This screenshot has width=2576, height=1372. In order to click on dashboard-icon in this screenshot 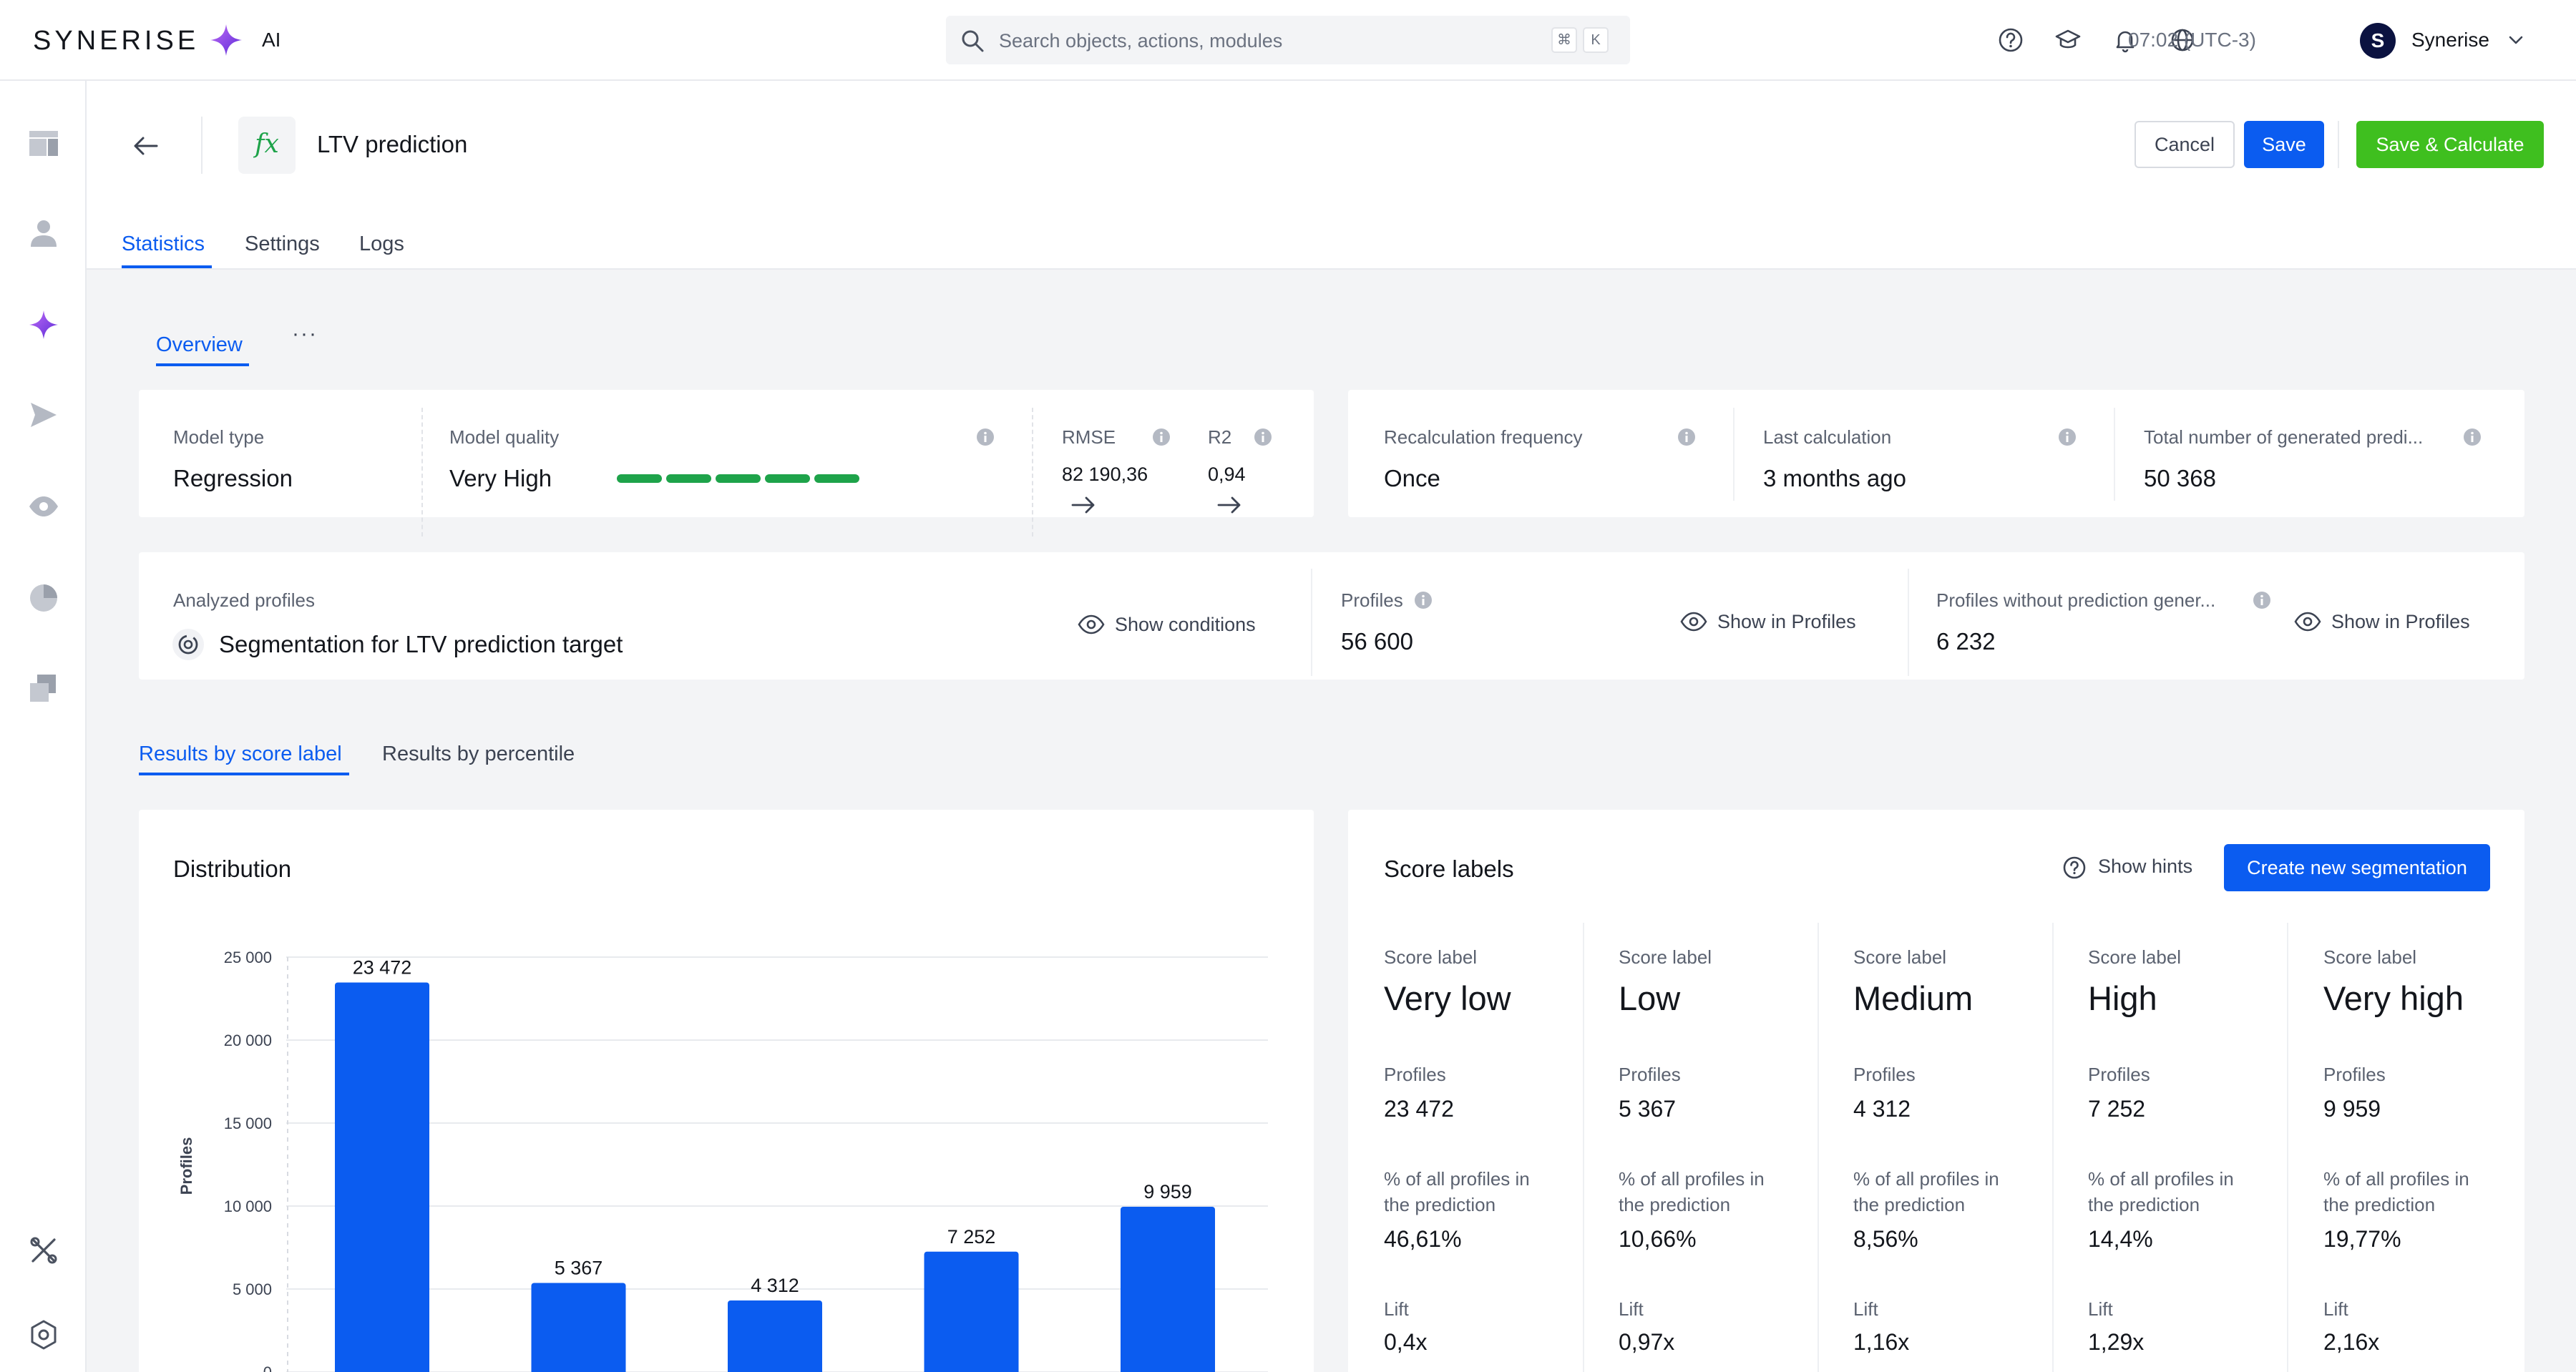, I will do `click(43, 143)`.